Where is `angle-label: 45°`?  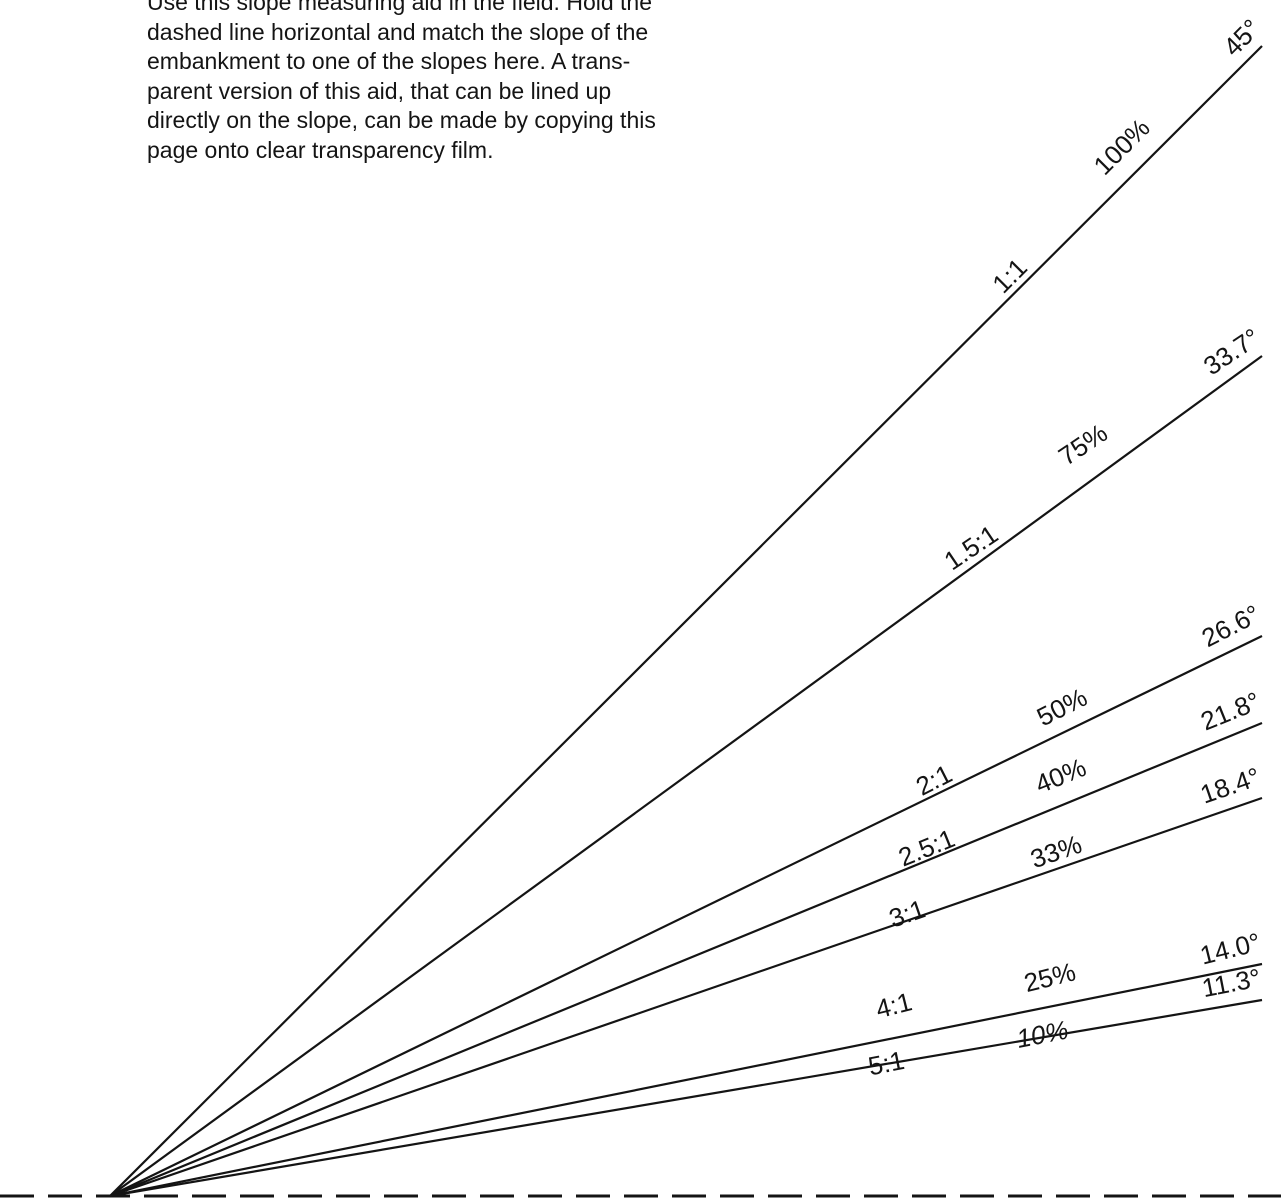
angle-label: 45° is located at coordinates (1241, 37).